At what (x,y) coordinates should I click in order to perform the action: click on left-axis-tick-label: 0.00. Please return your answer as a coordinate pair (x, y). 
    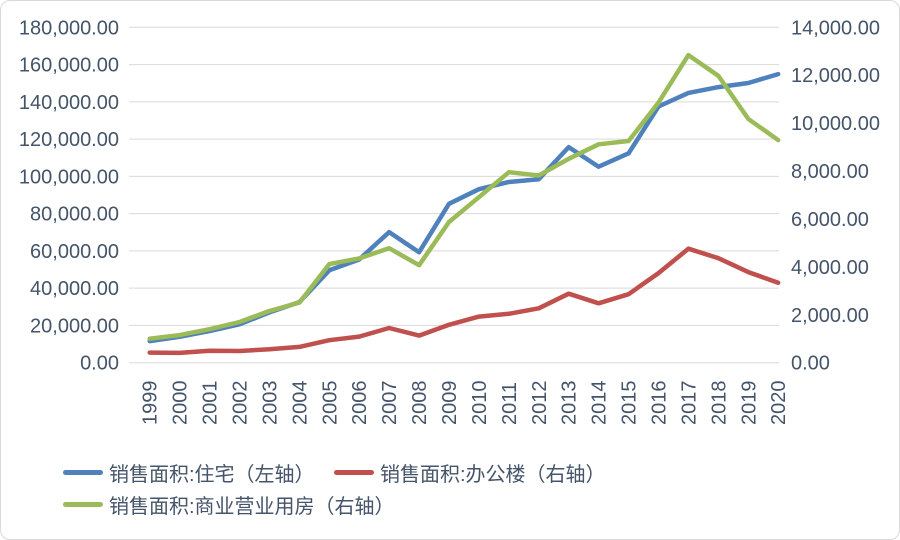
    Looking at the image, I should click on (99, 364).